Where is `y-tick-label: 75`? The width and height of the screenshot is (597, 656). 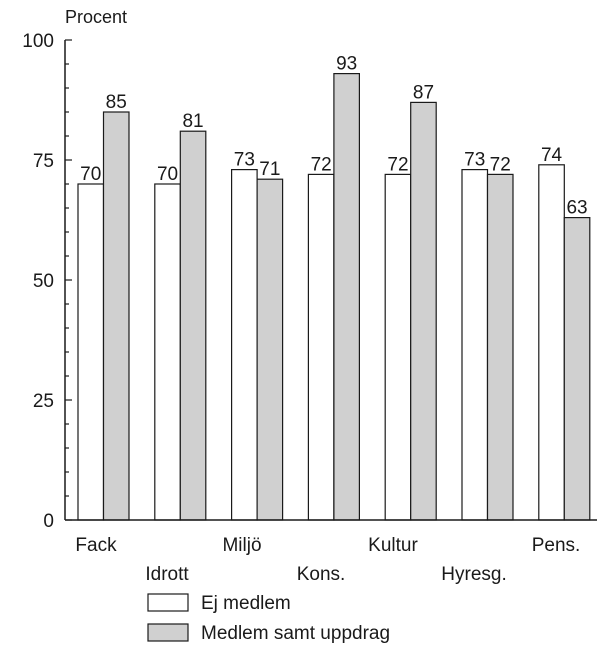 y-tick-label: 75 is located at coordinates (43, 161).